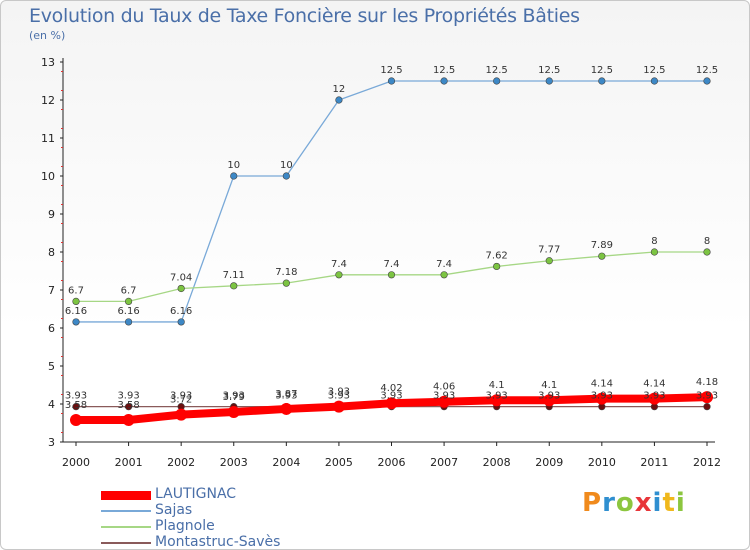 The width and height of the screenshot is (750, 550). I want to click on y-tick-label: 11, so click(48, 138).